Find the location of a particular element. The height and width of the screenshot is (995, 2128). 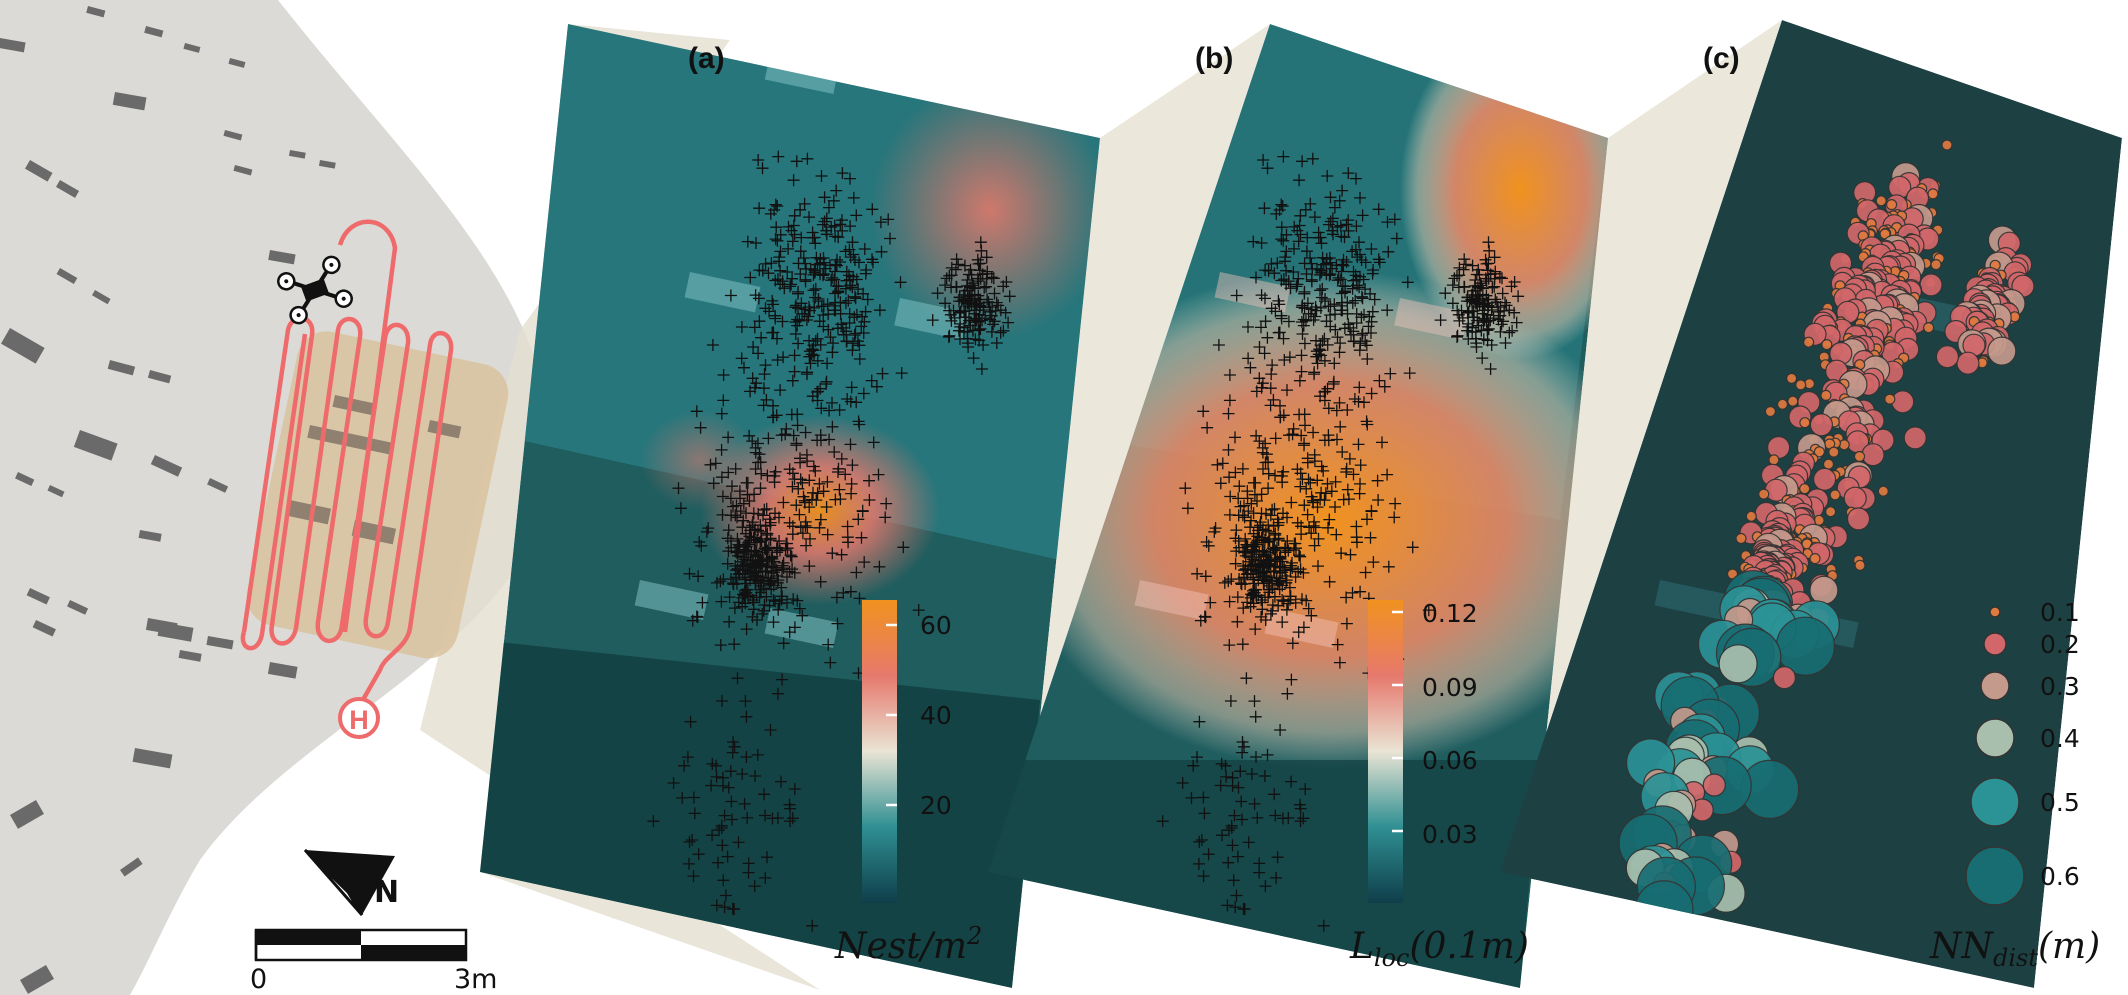

panel-c-legend-title: NNdist(m) is located at coordinates (2014, 949).